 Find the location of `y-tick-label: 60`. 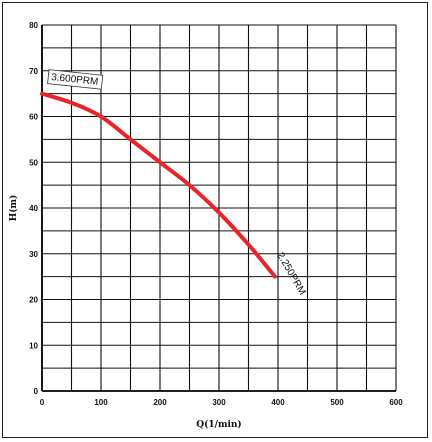

y-tick-label: 60 is located at coordinates (33, 117).